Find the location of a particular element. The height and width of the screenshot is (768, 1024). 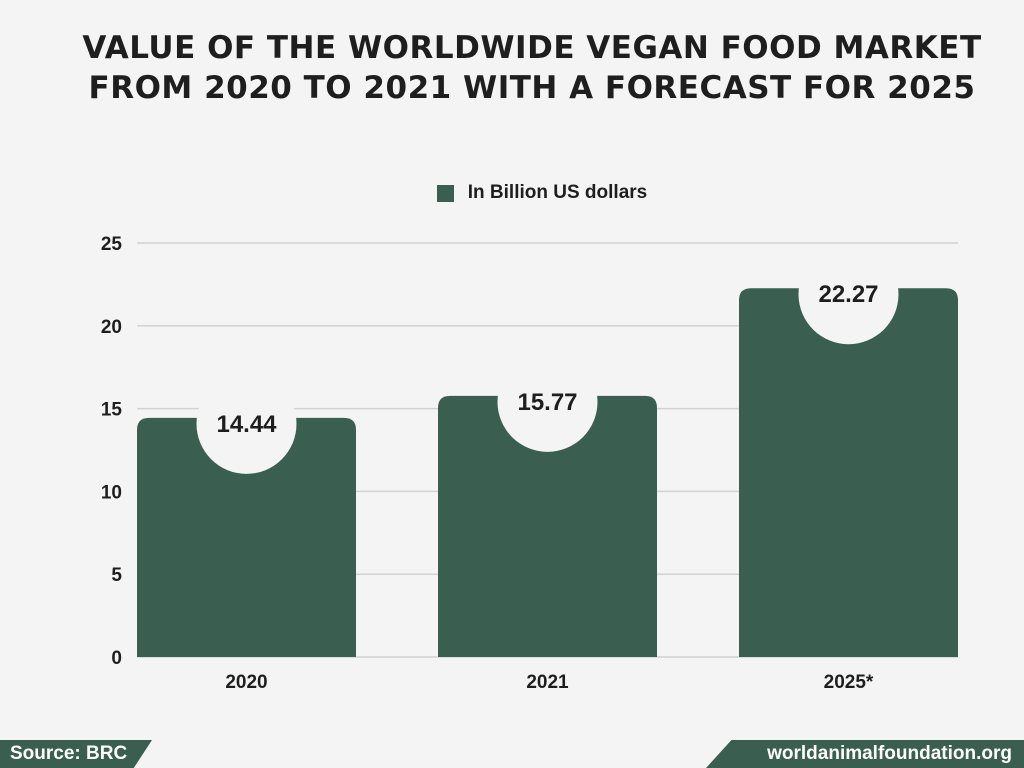

bar-value-label: 14.44 is located at coordinates (246, 424).